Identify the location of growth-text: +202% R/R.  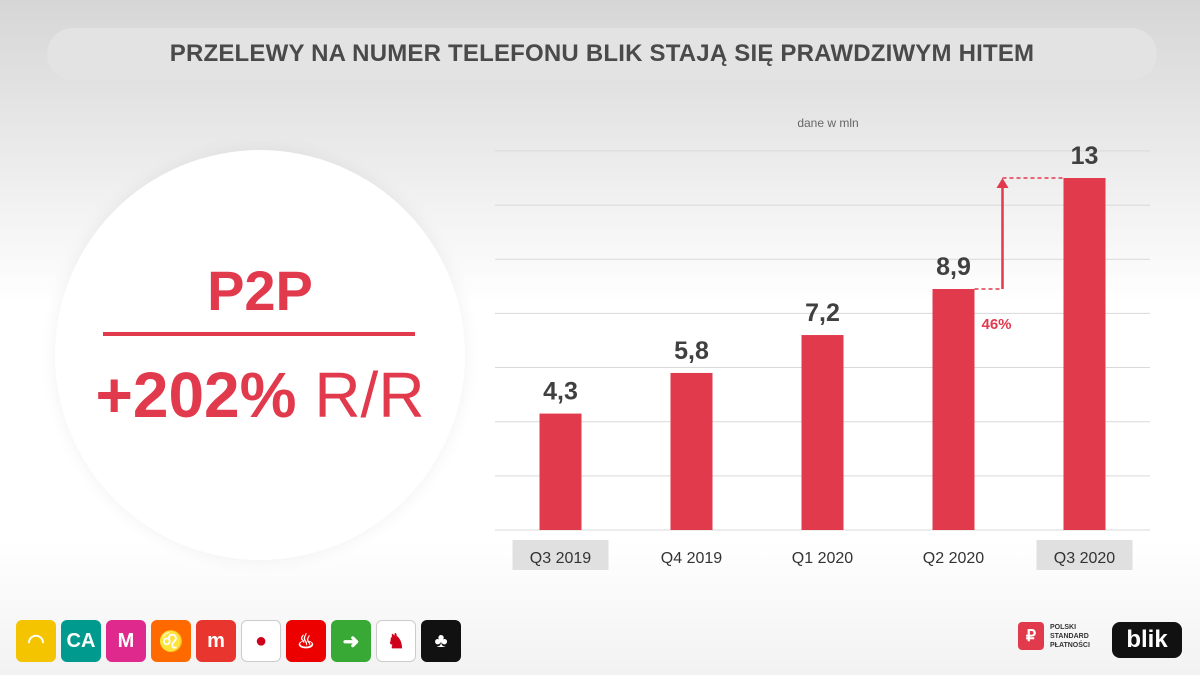
(260, 395).